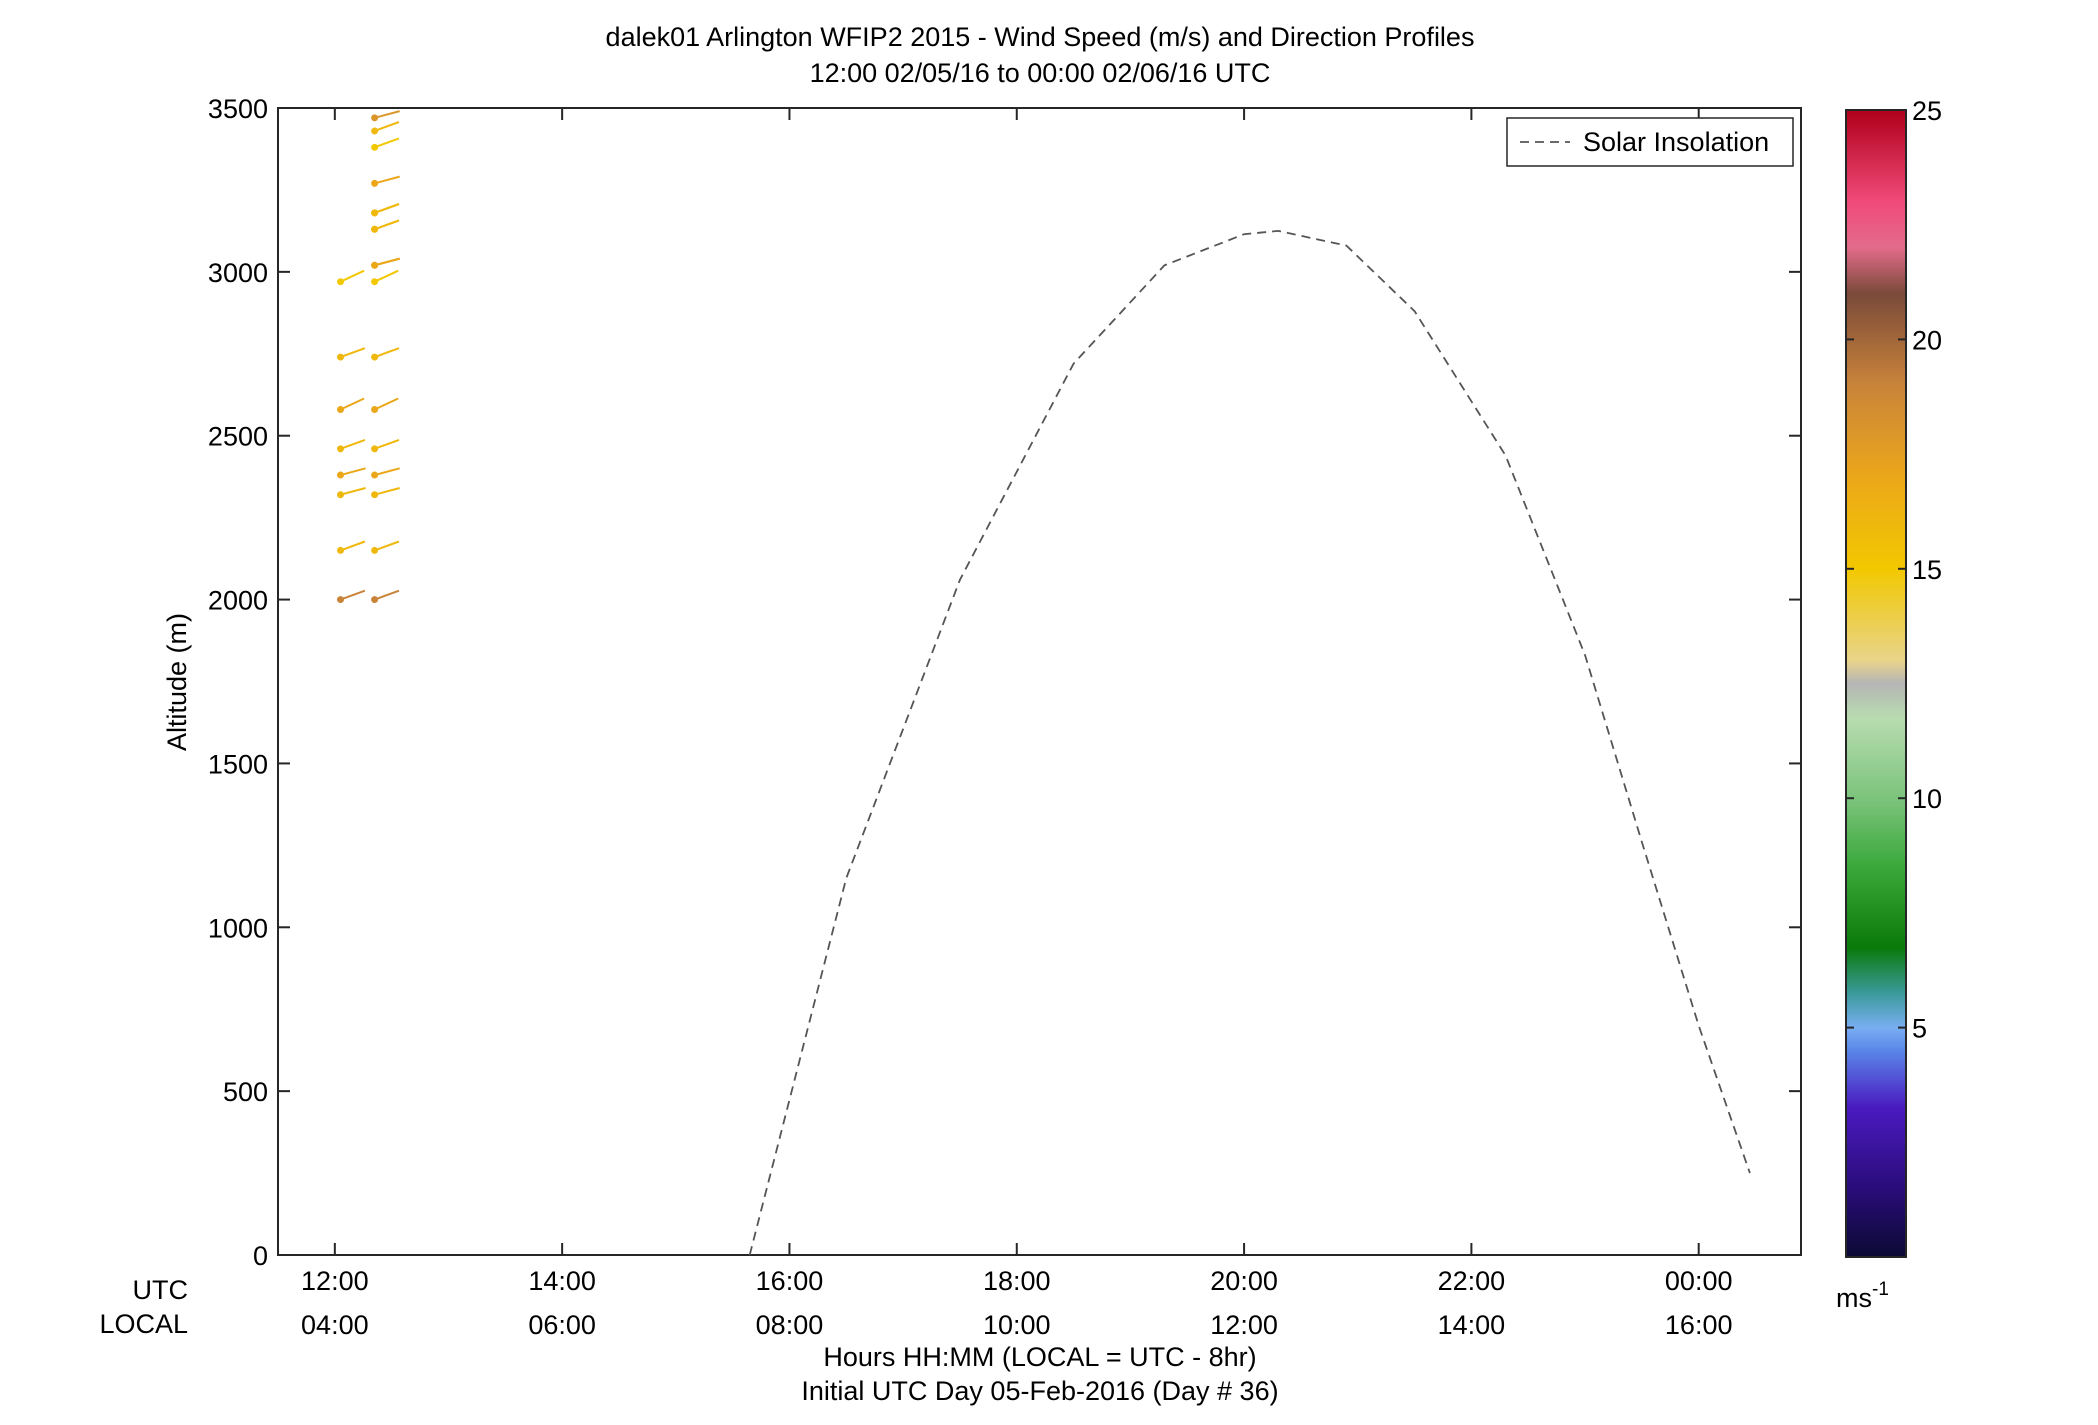 This screenshot has width=2098, height=1425. I want to click on y-tick-label: 3500, so click(238, 109).